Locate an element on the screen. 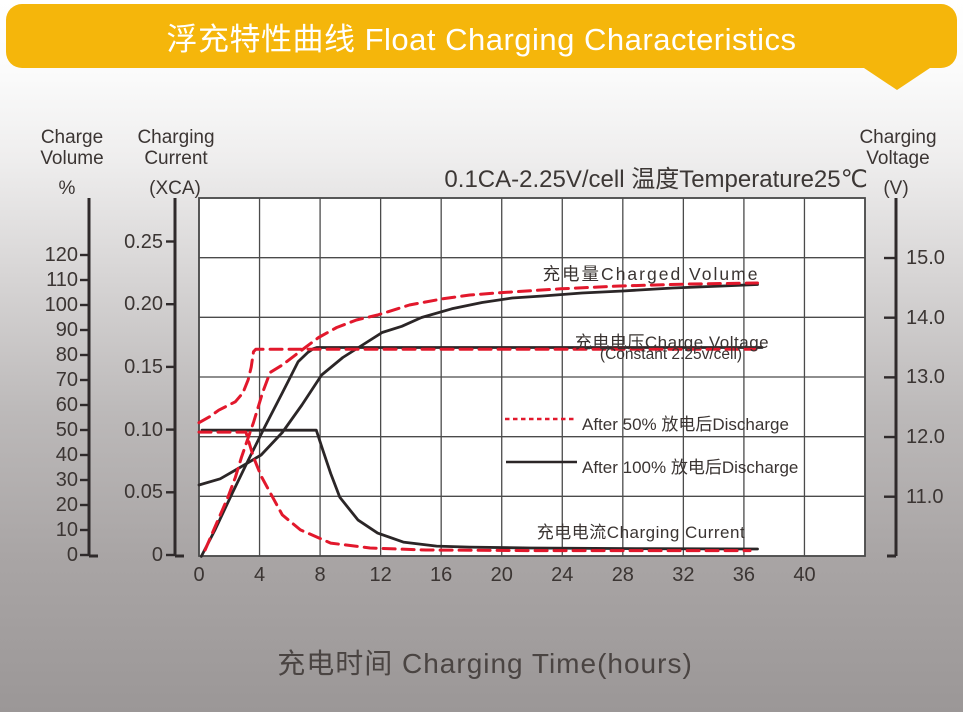  tick-label-charging_current: 0.10 is located at coordinates (143, 429).